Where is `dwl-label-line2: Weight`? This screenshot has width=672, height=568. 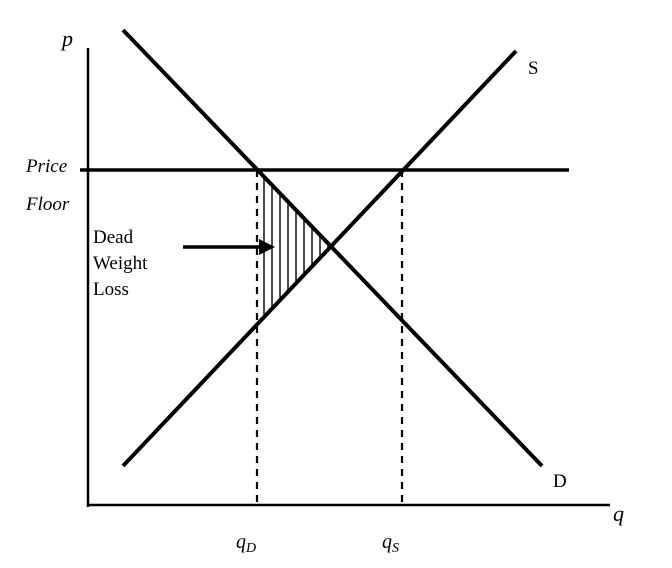
dwl-label-line2: Weight is located at coordinates (120, 263).